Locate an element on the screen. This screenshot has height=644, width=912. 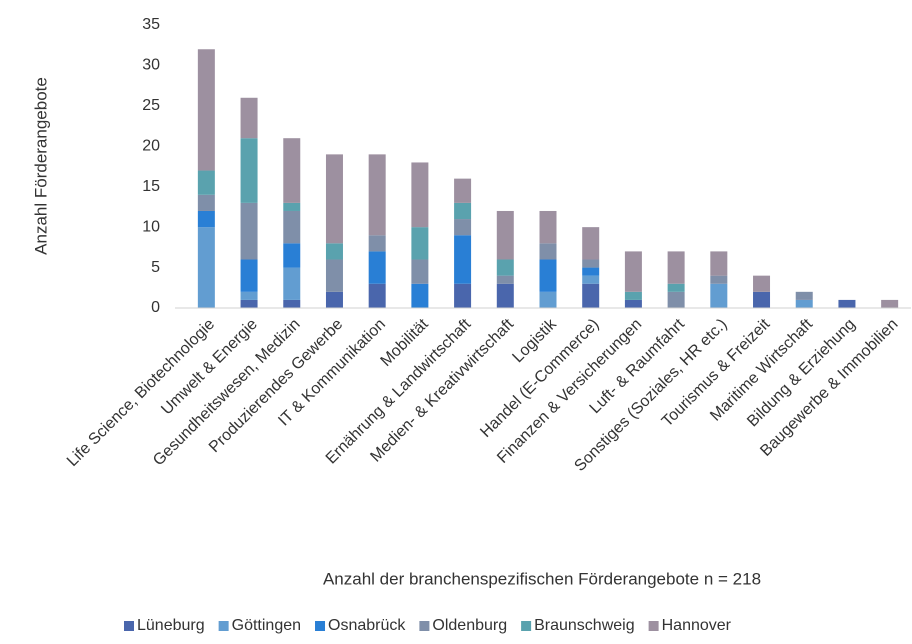
y-tick-label: 10 is located at coordinates (151, 226).